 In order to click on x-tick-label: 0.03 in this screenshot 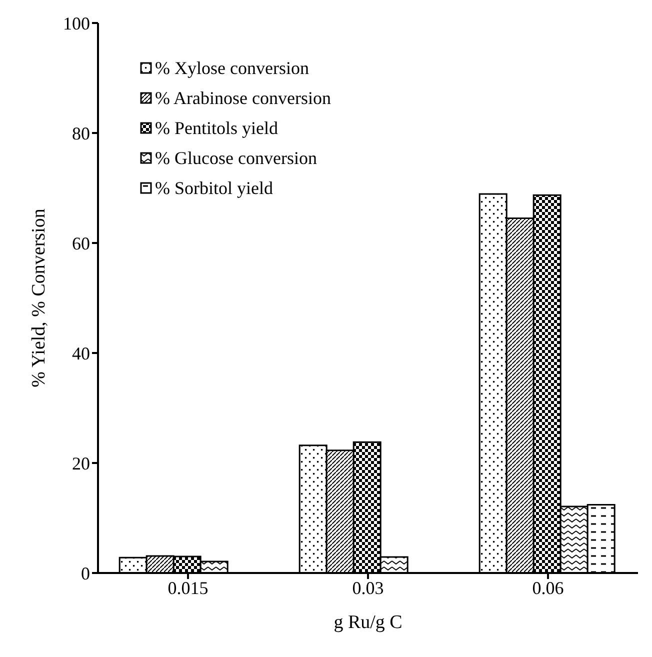, I will do `click(368, 588)`.